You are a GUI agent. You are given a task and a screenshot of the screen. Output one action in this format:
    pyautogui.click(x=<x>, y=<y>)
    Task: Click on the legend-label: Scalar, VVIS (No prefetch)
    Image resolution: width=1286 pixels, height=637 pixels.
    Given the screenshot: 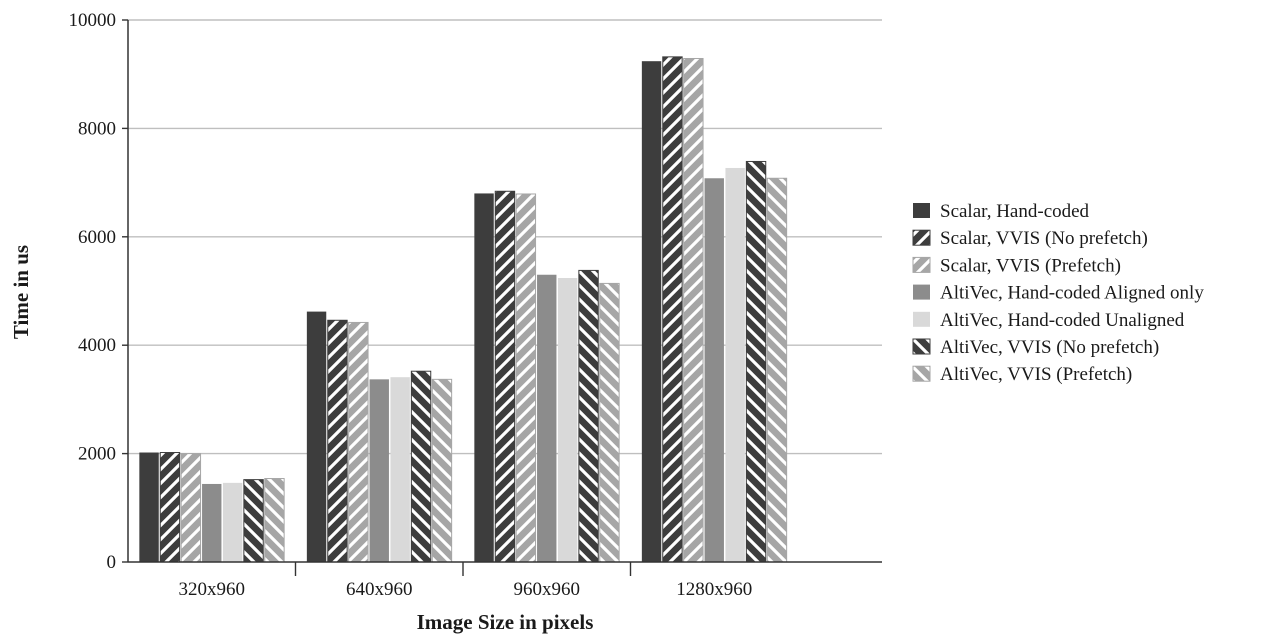 What is the action you would take?
    pyautogui.click(x=1044, y=238)
    